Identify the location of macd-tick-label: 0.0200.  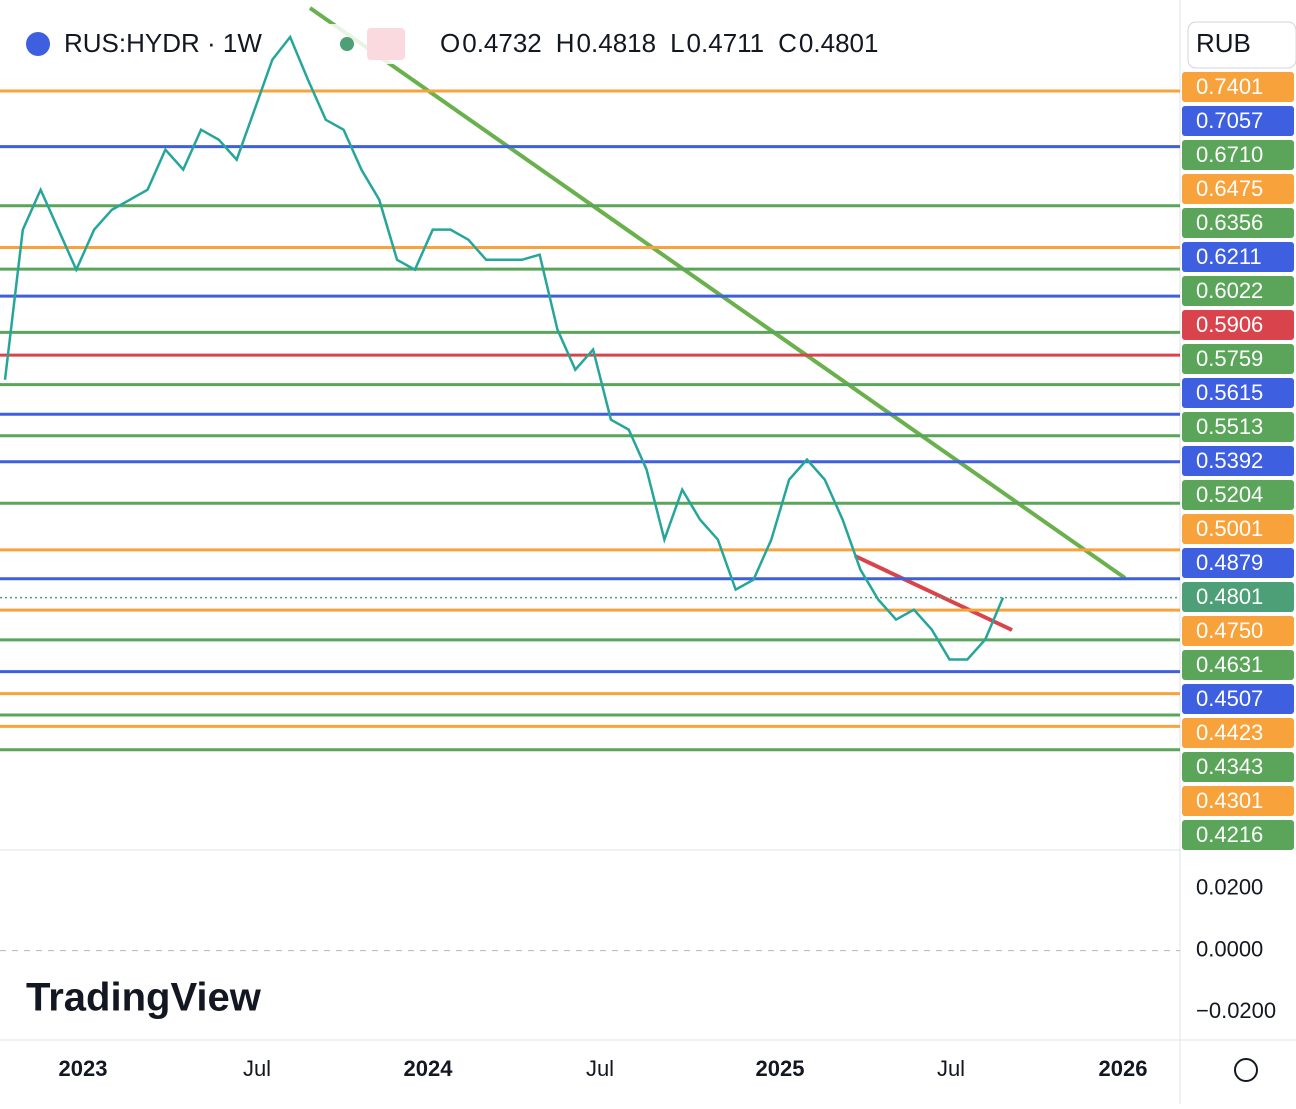
(1229, 887).